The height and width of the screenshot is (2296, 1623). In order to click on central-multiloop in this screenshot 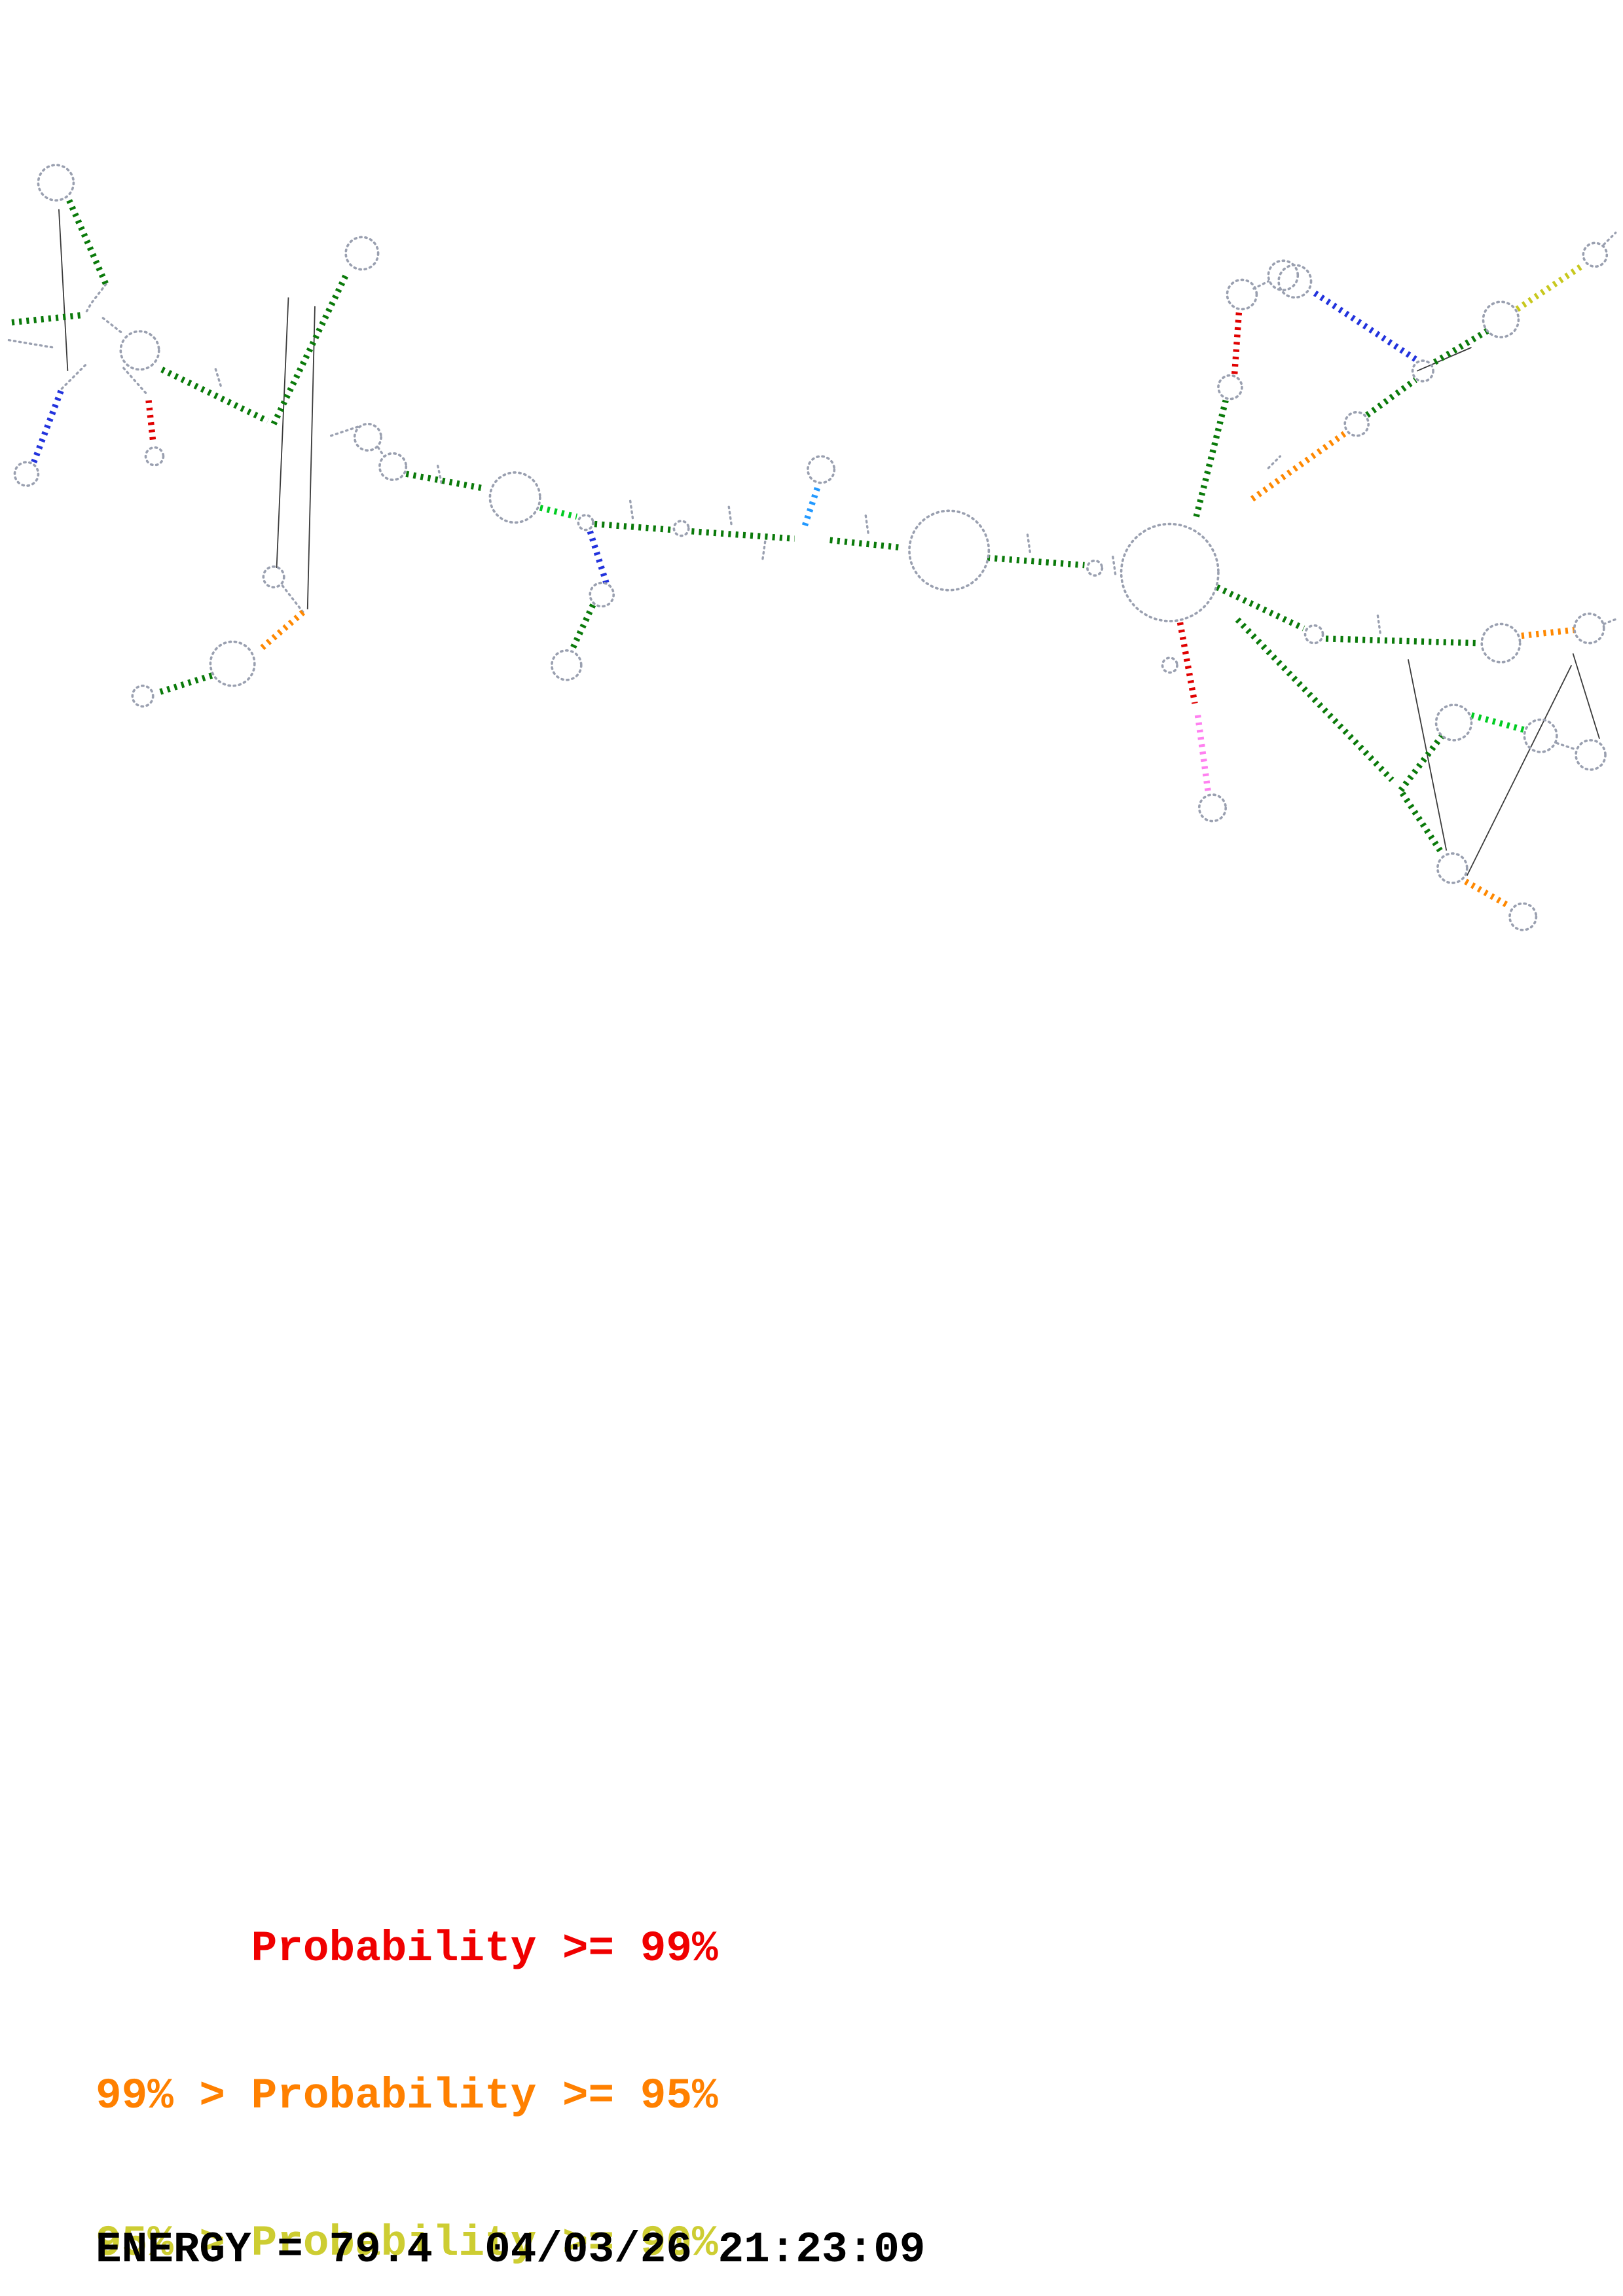, I will do `click(1170, 572)`.